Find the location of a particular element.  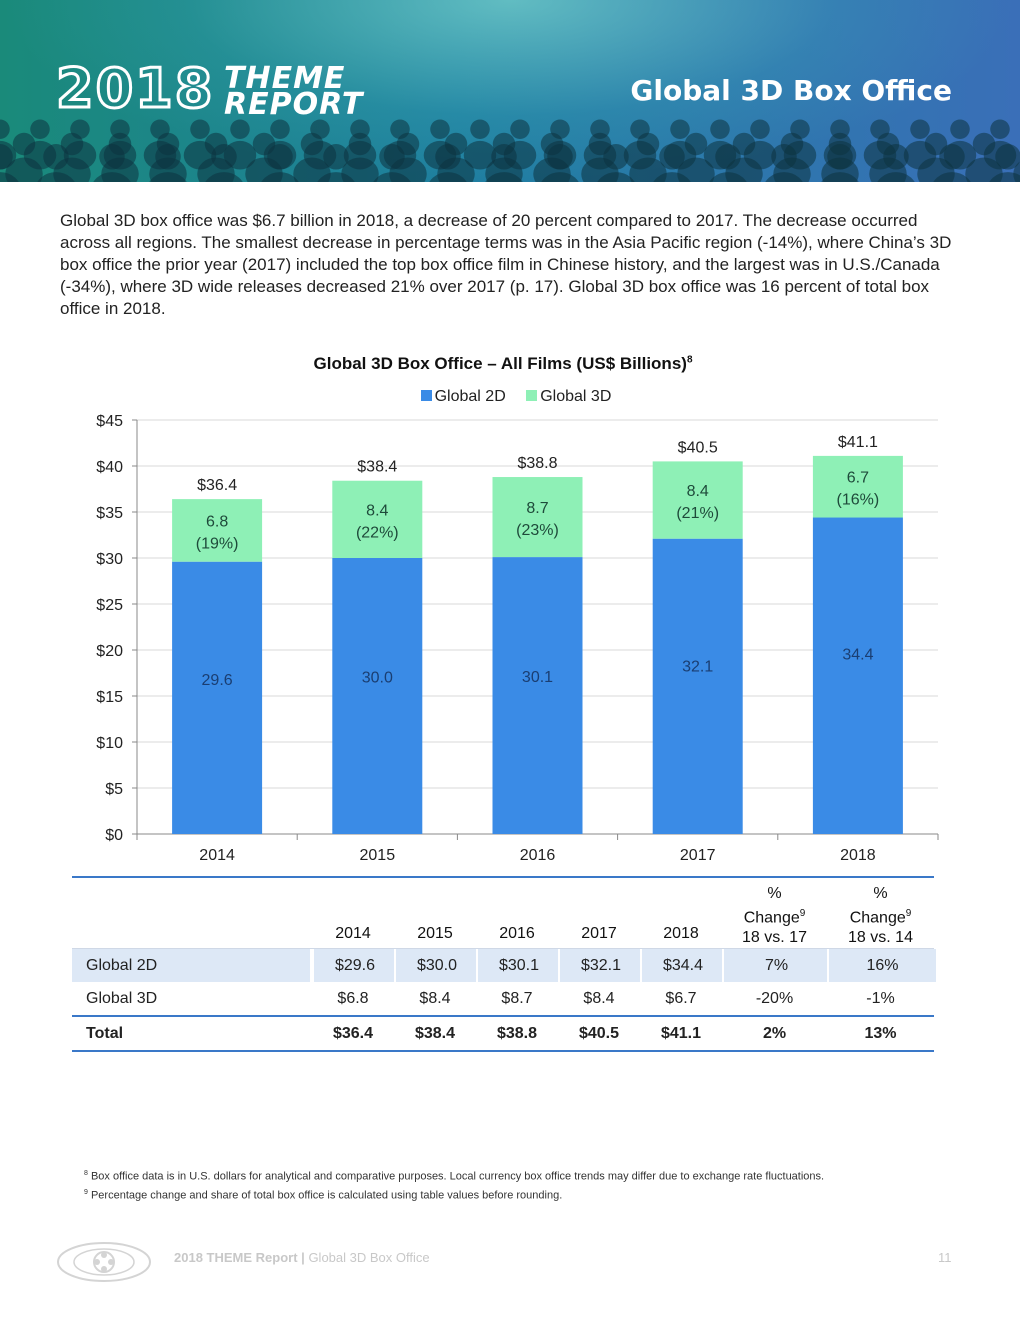

table-cell: $34.4 is located at coordinates (682, 965).